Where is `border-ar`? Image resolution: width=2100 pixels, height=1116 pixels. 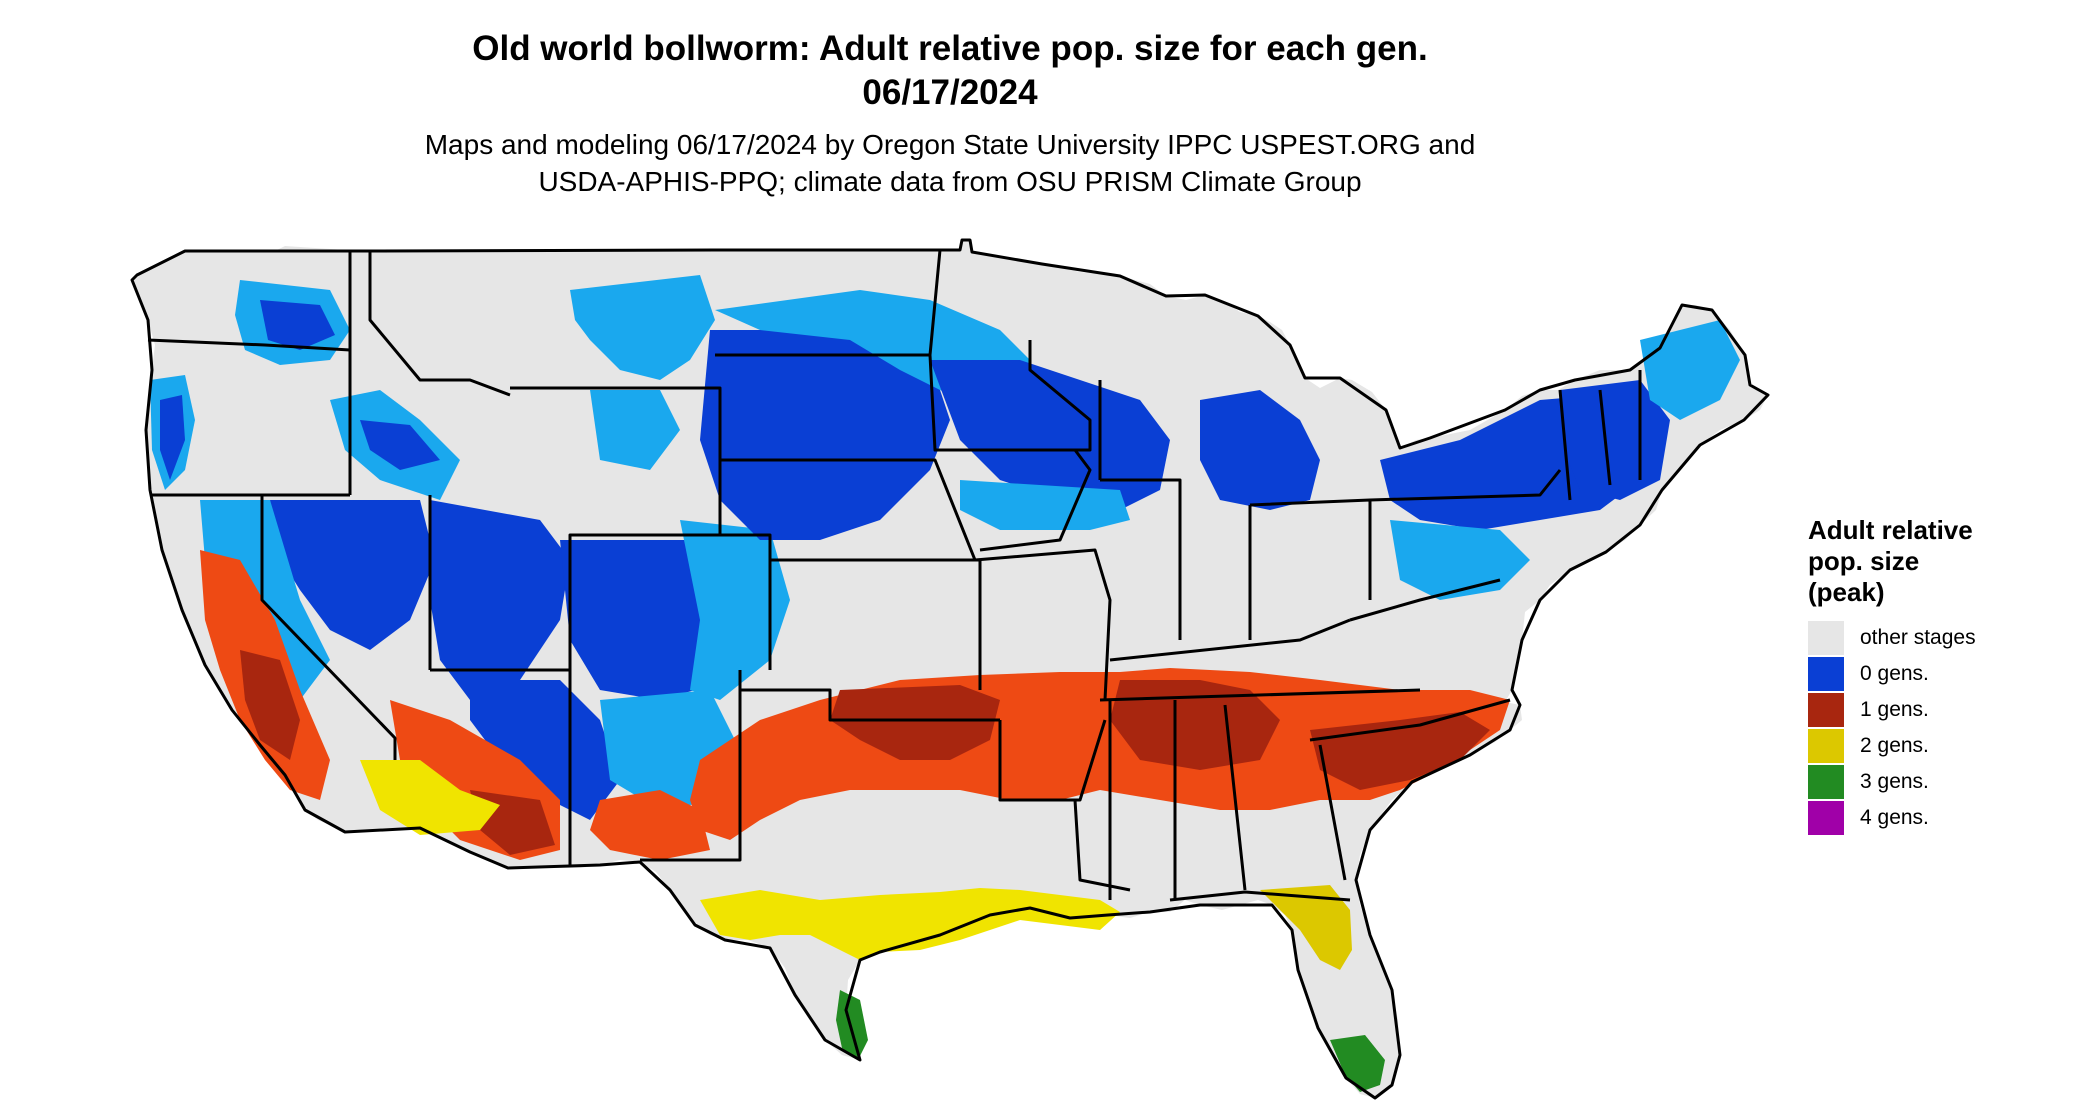 border-ar is located at coordinates (1052, 760).